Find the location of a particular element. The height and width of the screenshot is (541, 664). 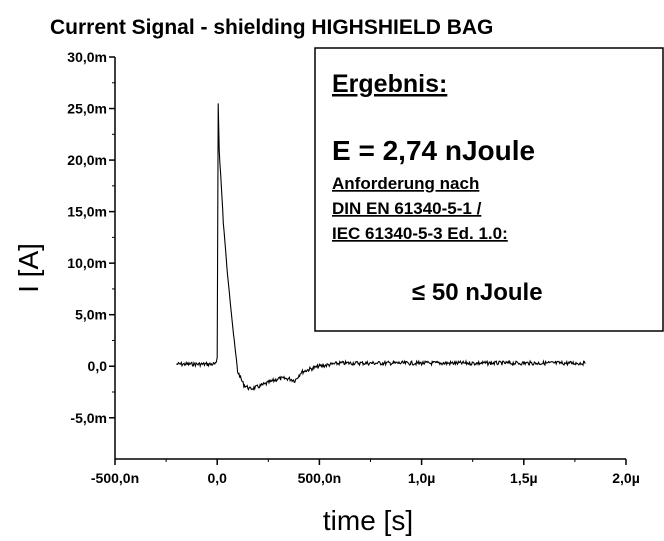

x-tick-label: 1,0µ is located at coordinates (422, 478).